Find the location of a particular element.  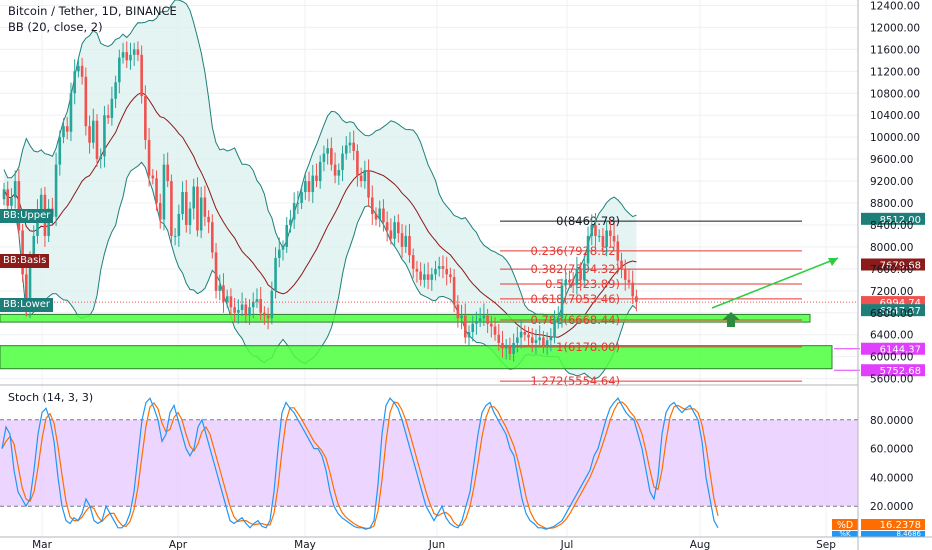

y-tick-label: 12000.00 is located at coordinates (895, 28).